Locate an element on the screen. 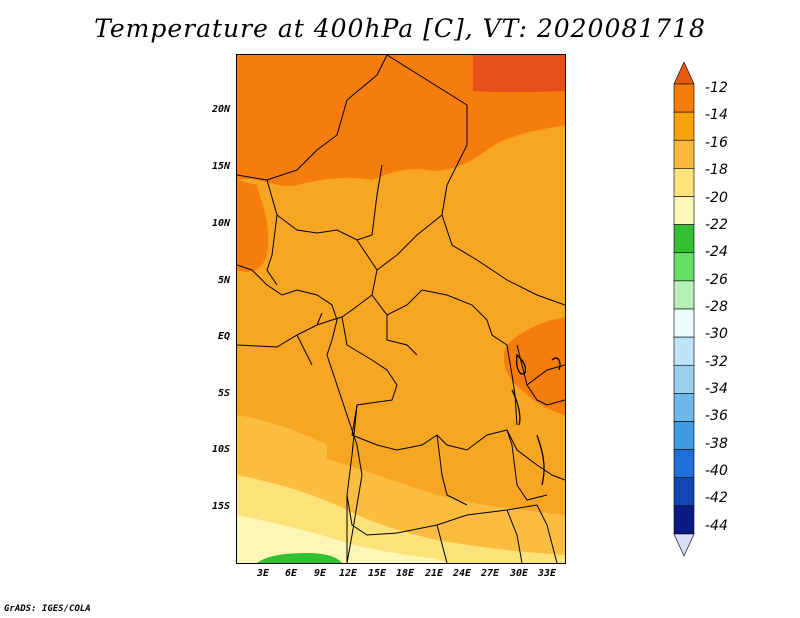  lat-tick-label: 10S is located at coordinates (220, 449).